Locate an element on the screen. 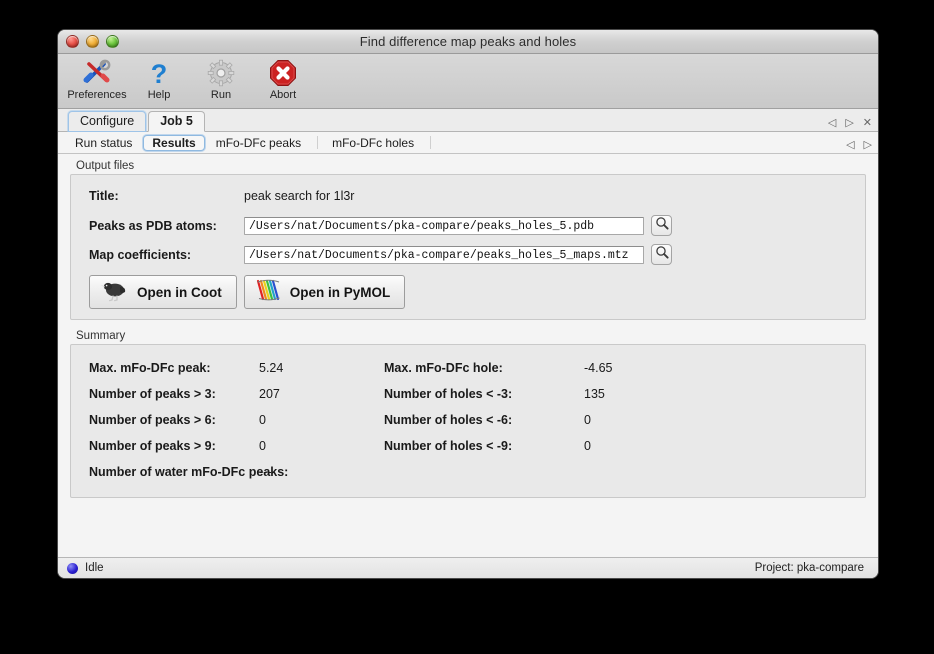 The image size is (934, 654). status-bar: Idle Project: pka-compare is located at coordinates (468, 567).